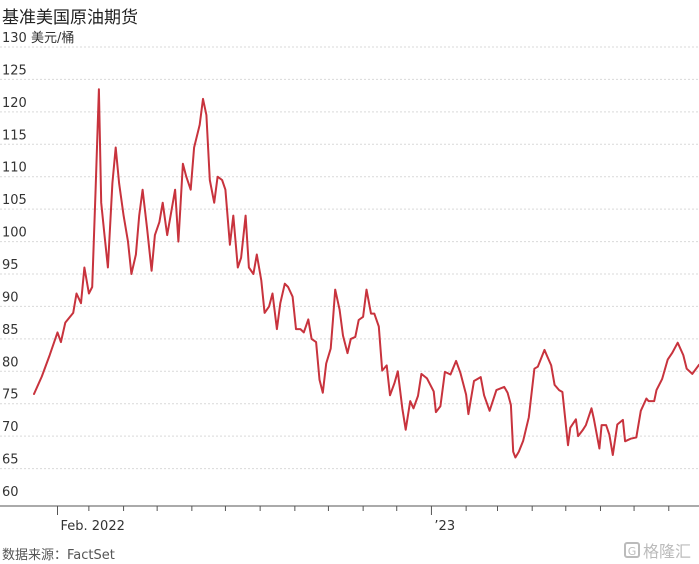  I want to click on y-tick-label: 100, so click(14, 233).